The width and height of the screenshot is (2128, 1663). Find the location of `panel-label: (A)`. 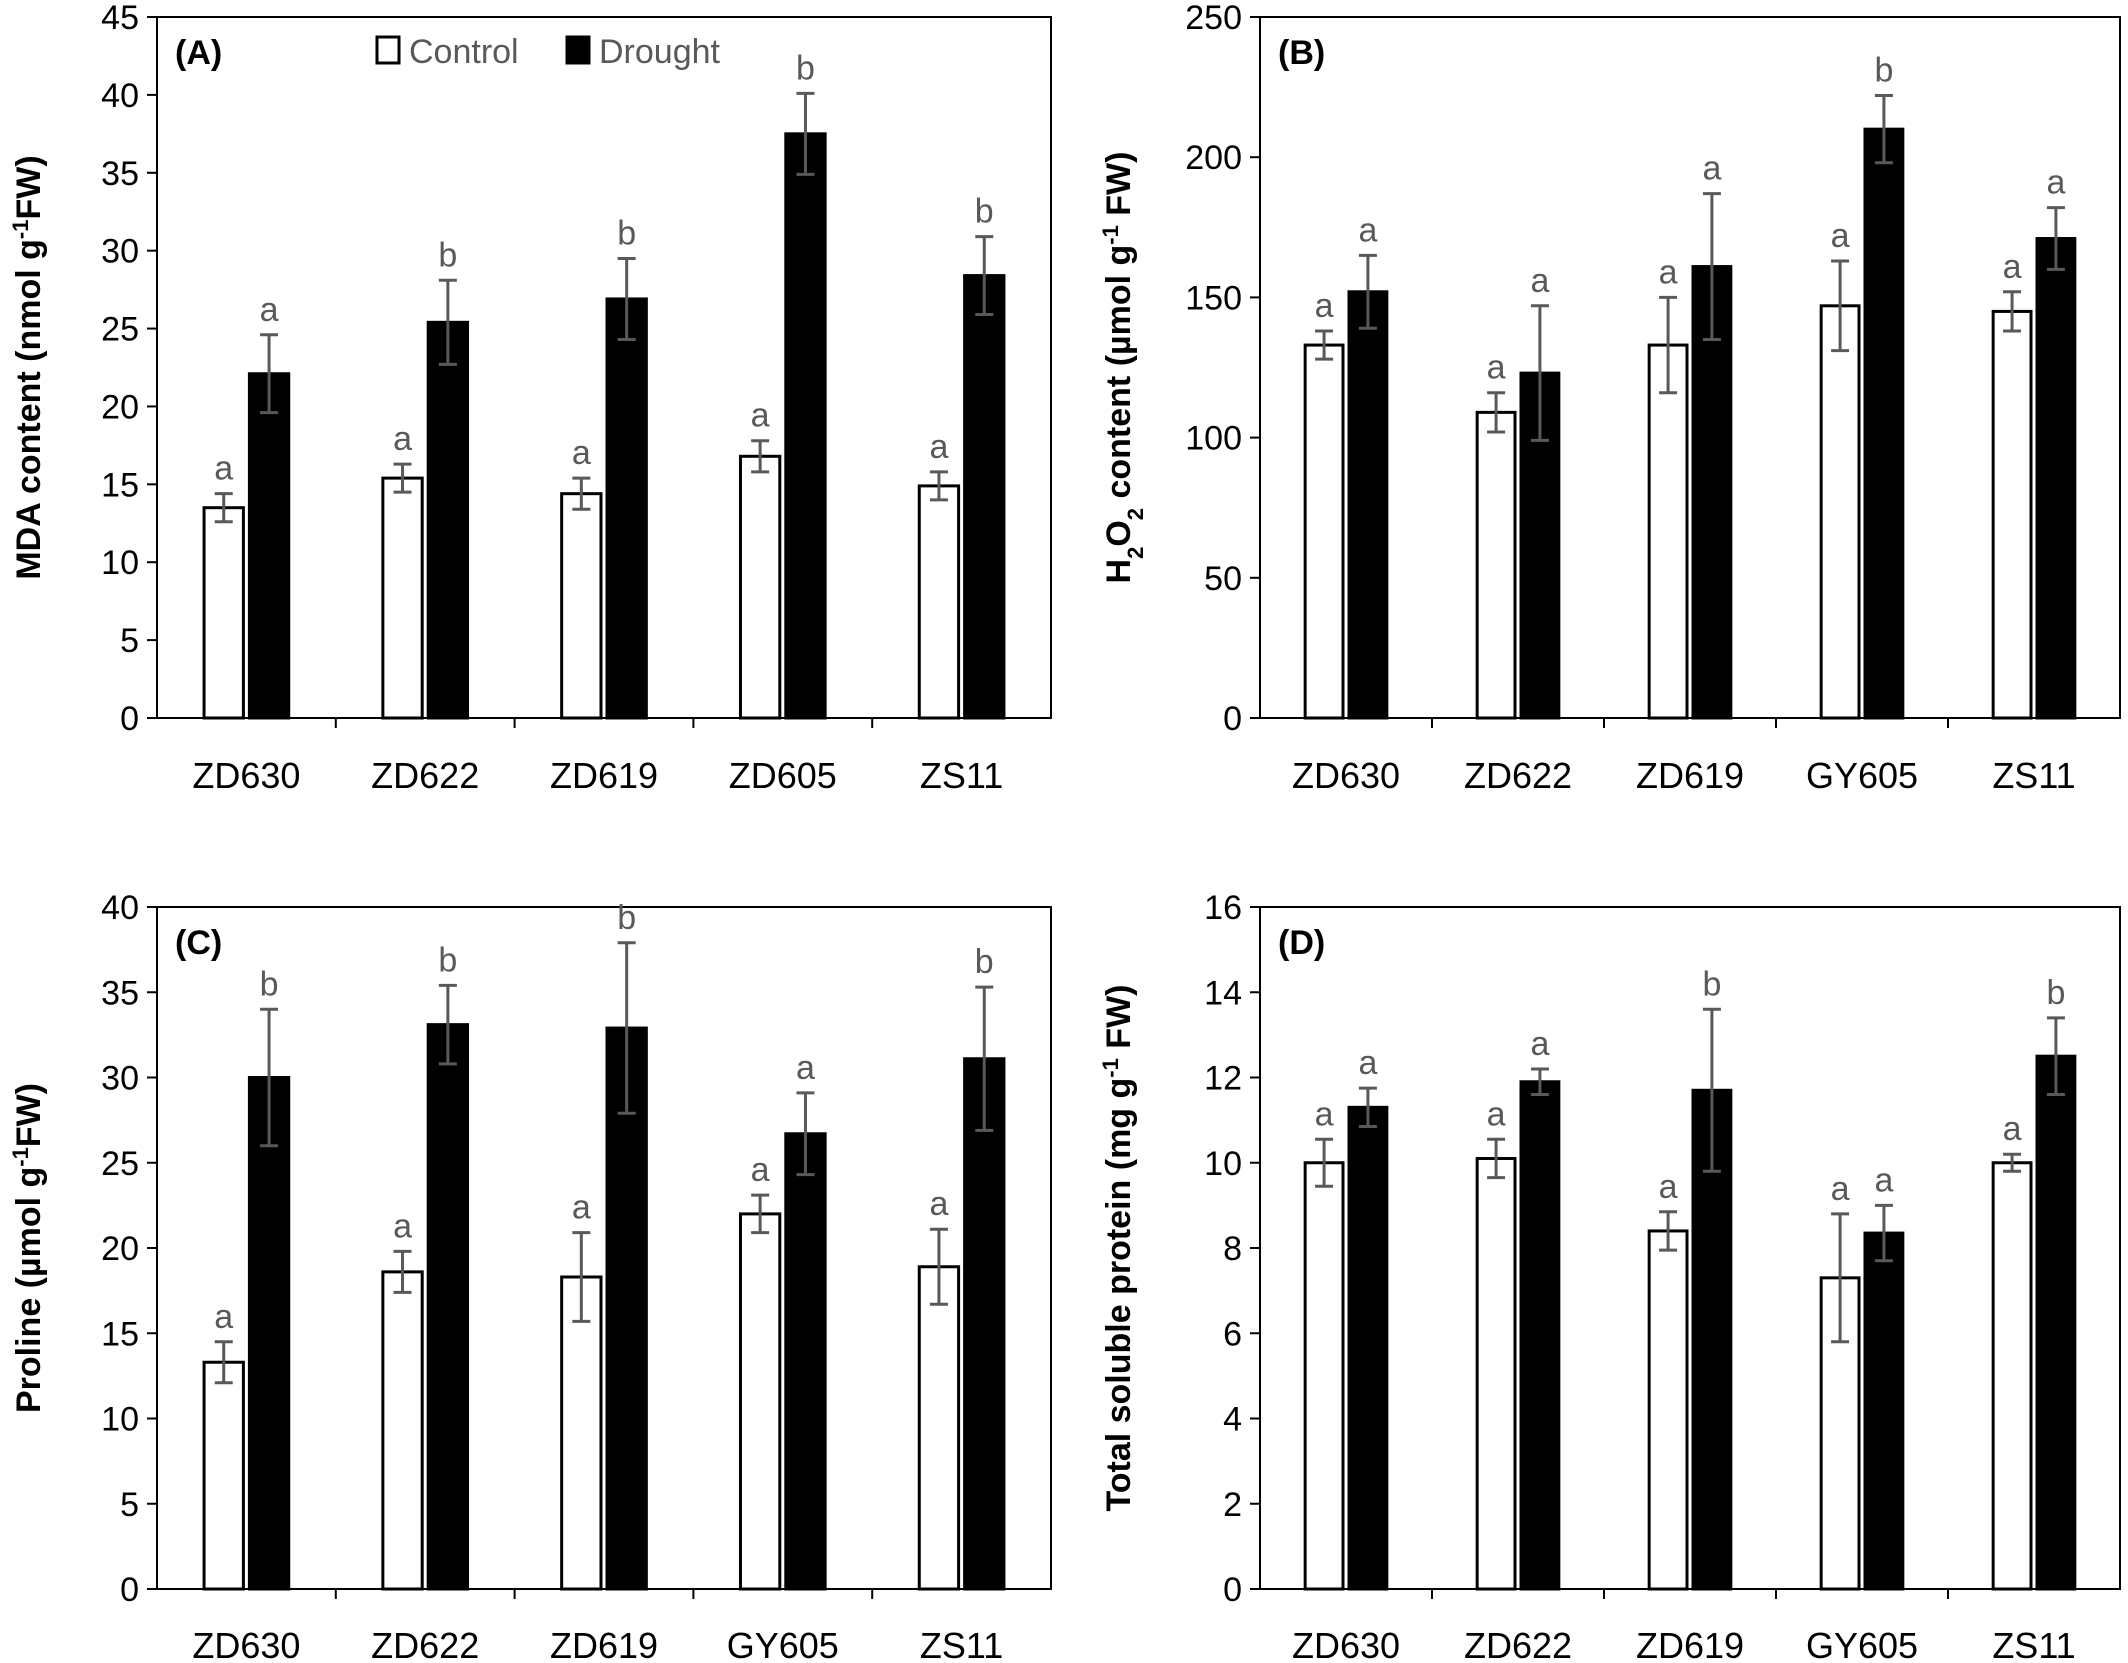

panel-label: (A) is located at coordinates (198, 53).